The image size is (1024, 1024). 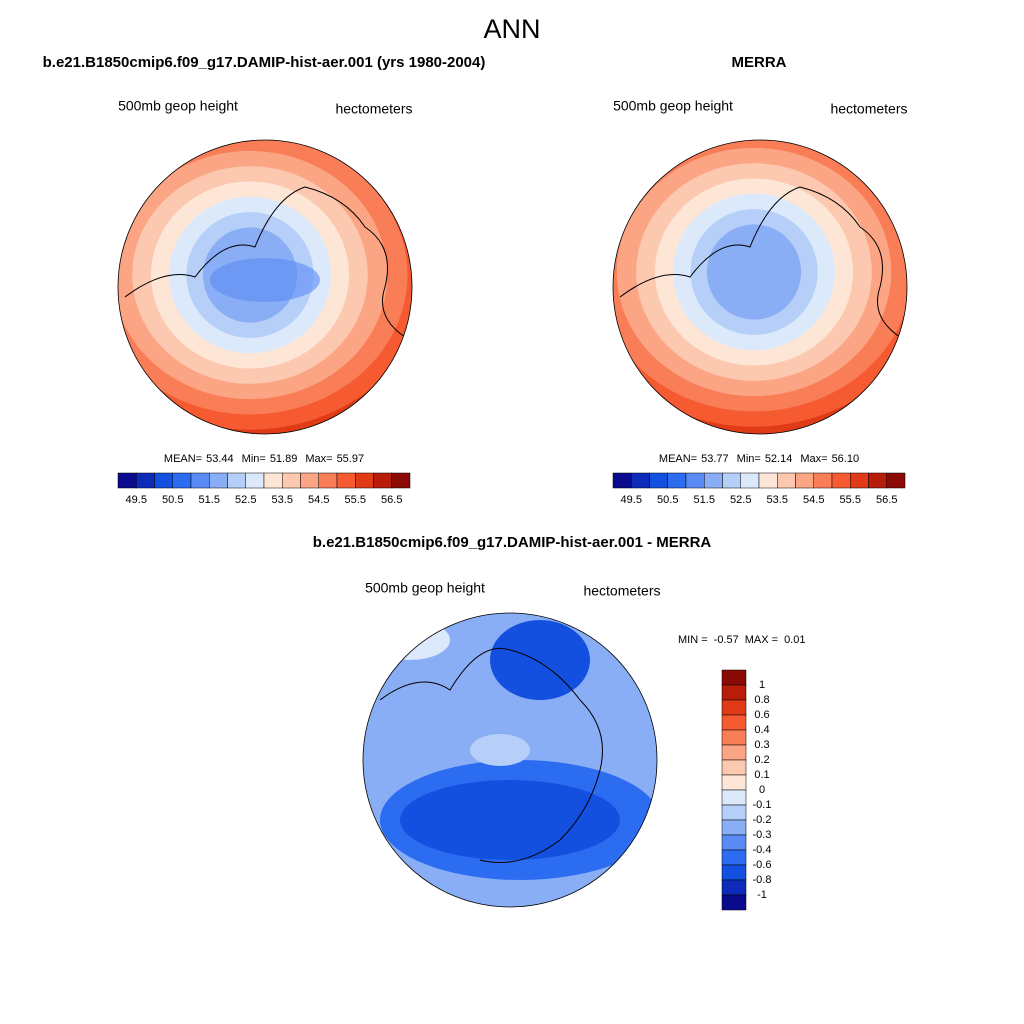 What do you see at coordinates (351, 459) in the screenshot?
I see `stat-value: 55.97` at bounding box center [351, 459].